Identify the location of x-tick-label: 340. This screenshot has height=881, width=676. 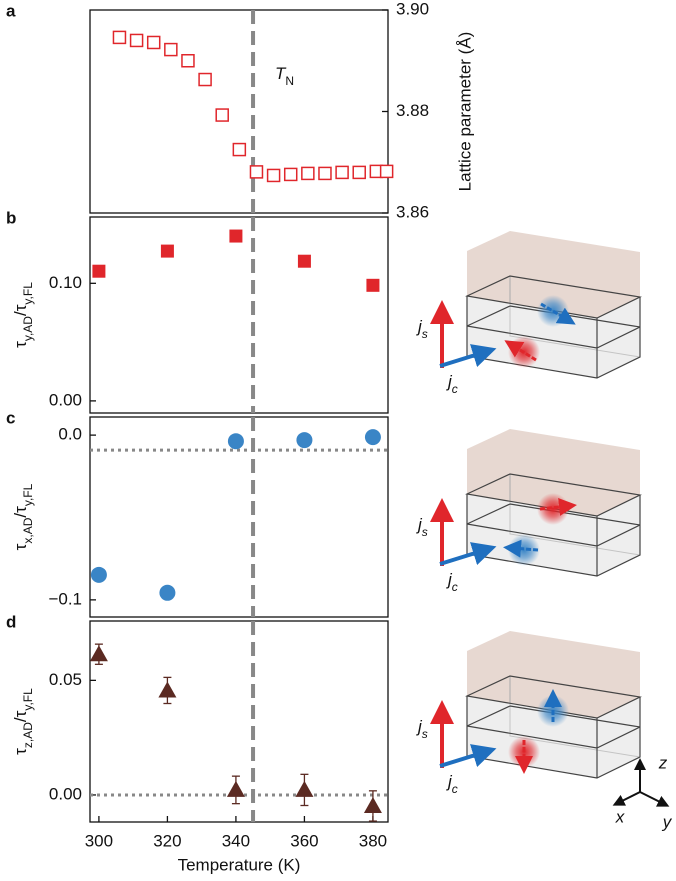
(236, 840).